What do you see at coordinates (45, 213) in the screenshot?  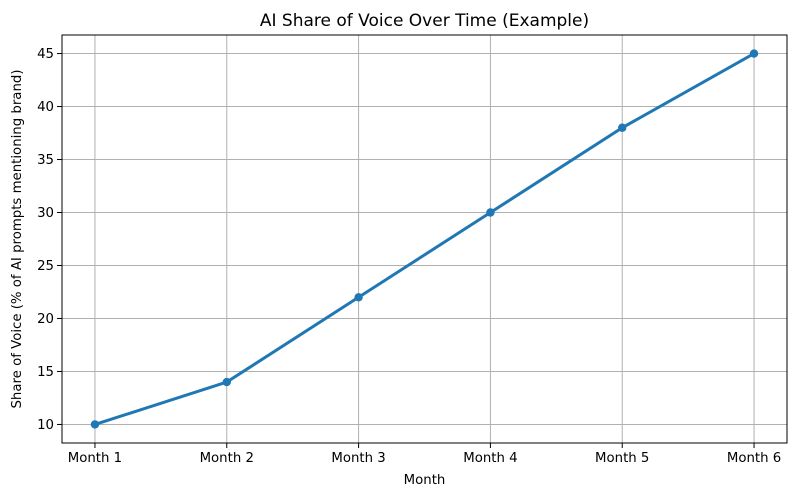 I see `y-tick-label: 30` at bounding box center [45, 213].